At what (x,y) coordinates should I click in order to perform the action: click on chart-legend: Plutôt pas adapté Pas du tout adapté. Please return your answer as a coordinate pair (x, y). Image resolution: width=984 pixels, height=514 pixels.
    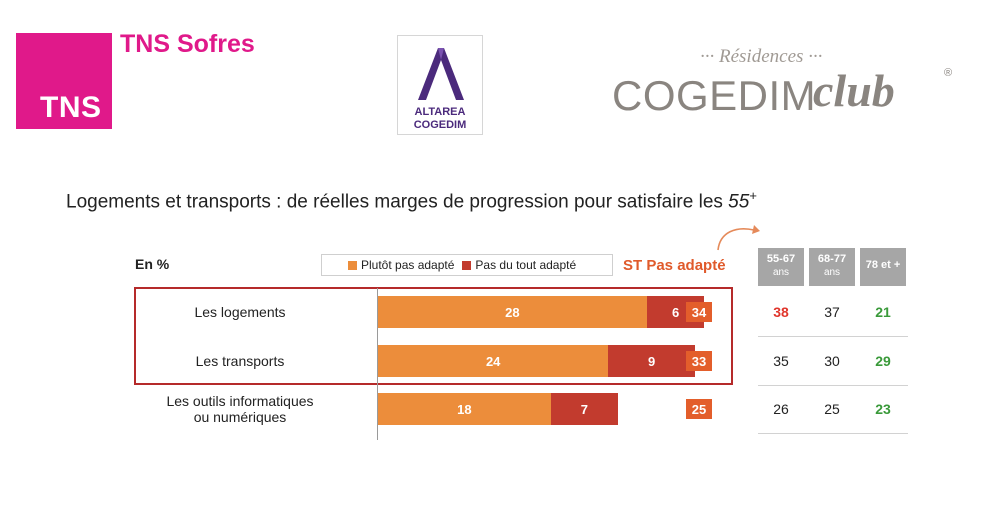
    Looking at the image, I should click on (467, 265).